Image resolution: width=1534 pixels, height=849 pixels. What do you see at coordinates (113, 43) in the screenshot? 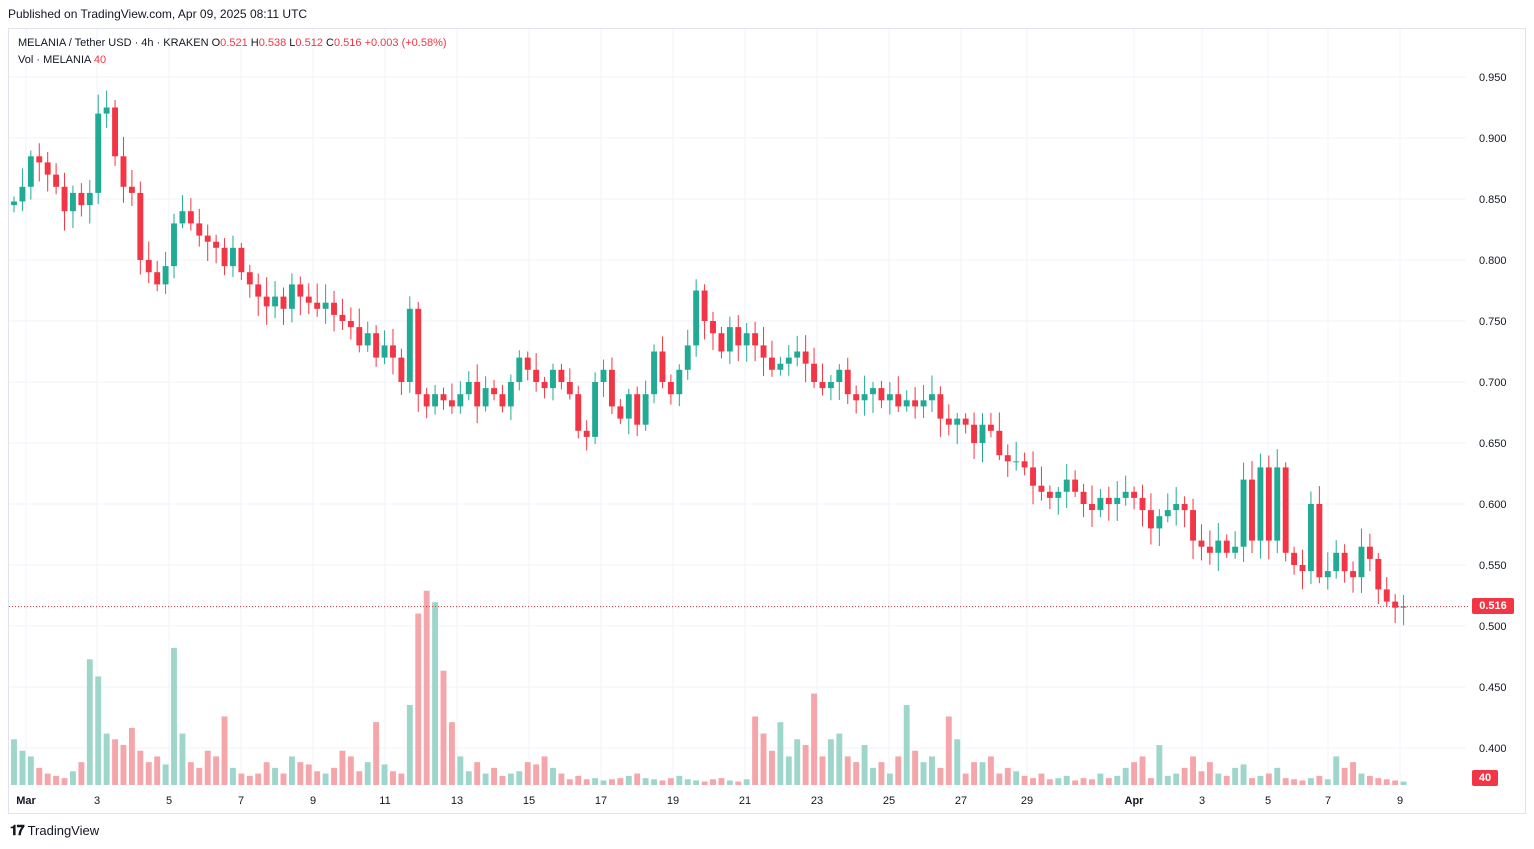
I see `legend-symbol: MELANIA / Tether USD · 4h · KRAKEN` at bounding box center [113, 43].